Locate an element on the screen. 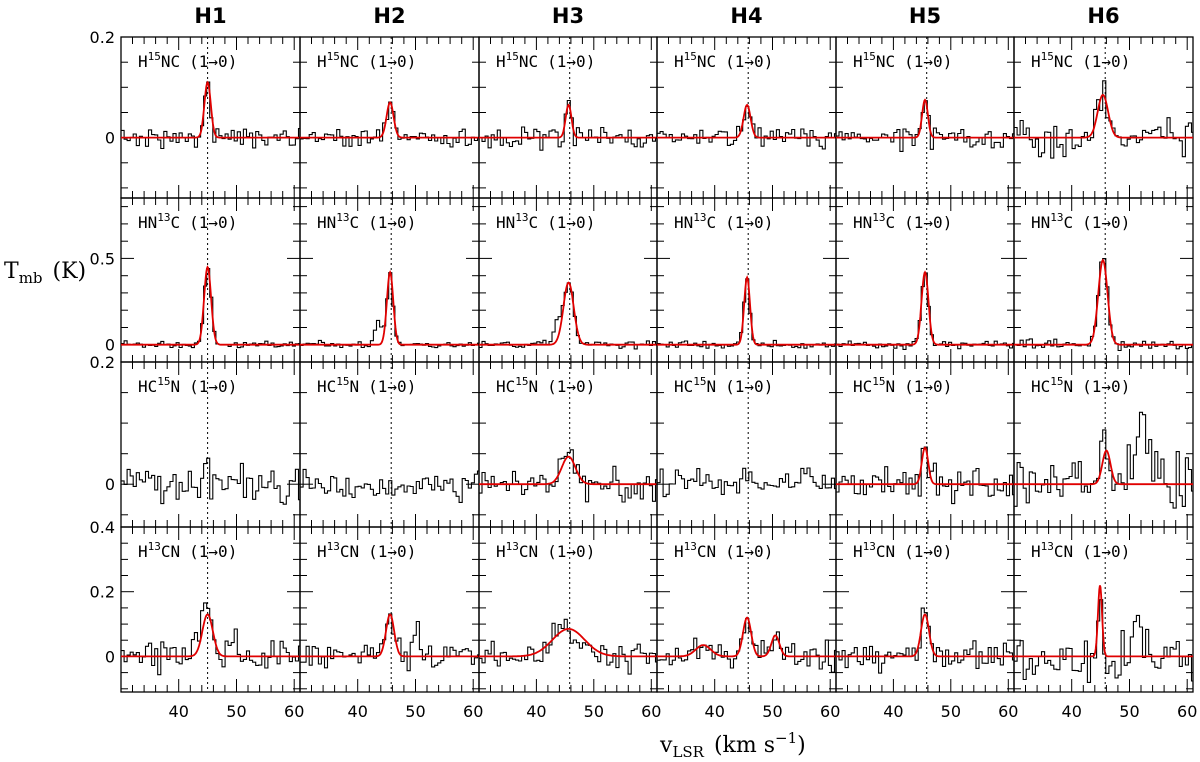 The image size is (1200, 762). panel-h3-row-1: H15NC (1→0) is located at coordinates (568, 117).